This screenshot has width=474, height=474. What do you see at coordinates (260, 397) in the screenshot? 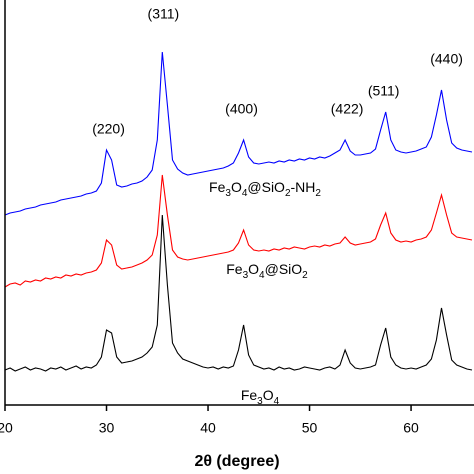
I see `series-label: Fe3O4` at bounding box center [260, 397].